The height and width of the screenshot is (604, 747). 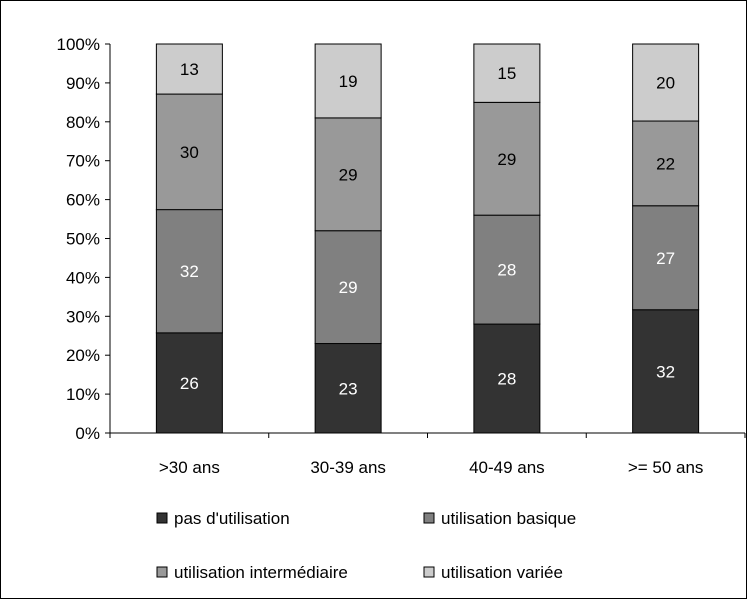 What do you see at coordinates (83, 394) in the screenshot?
I see `y-tick-label: 10%` at bounding box center [83, 394].